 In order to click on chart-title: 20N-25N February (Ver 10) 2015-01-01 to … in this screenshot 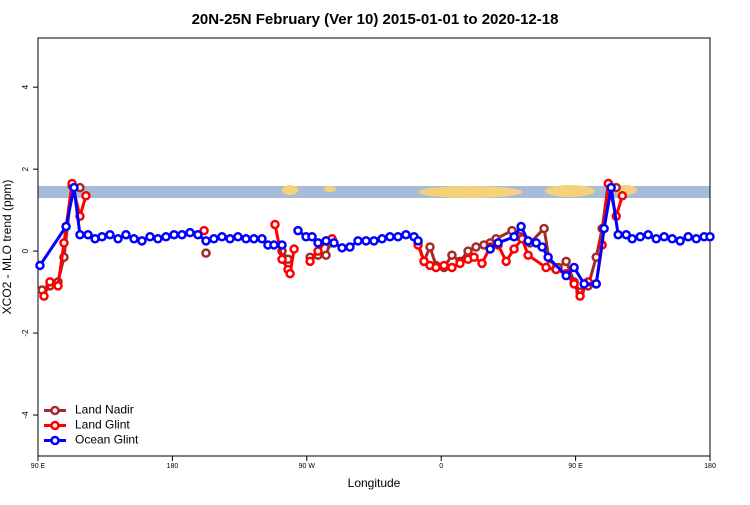, I will do `click(375, 19)`.